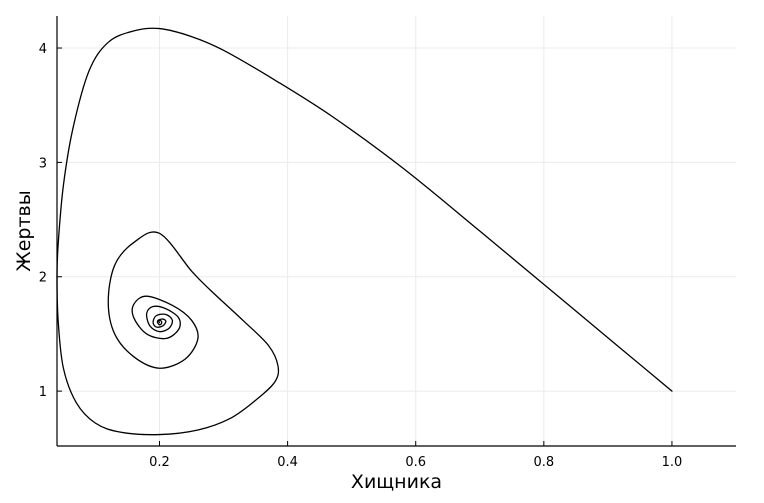 This screenshot has height=503, width=764. What do you see at coordinates (287, 462) in the screenshot?
I see `x-tick-label: 0.4` at bounding box center [287, 462].